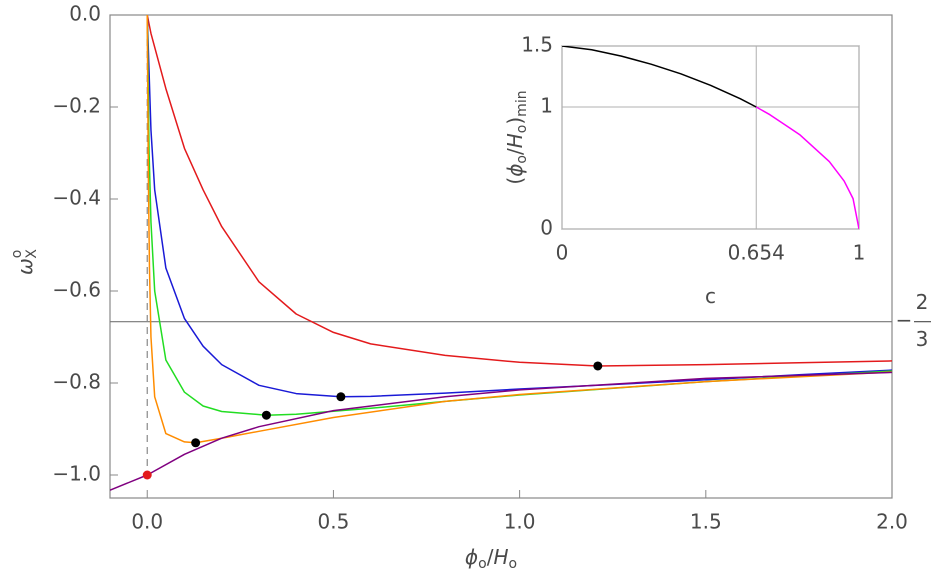 The width and height of the screenshot is (937, 580). Describe the element at coordinates (892, 522) in the screenshot. I see `x-tick-label: 2.0` at that location.